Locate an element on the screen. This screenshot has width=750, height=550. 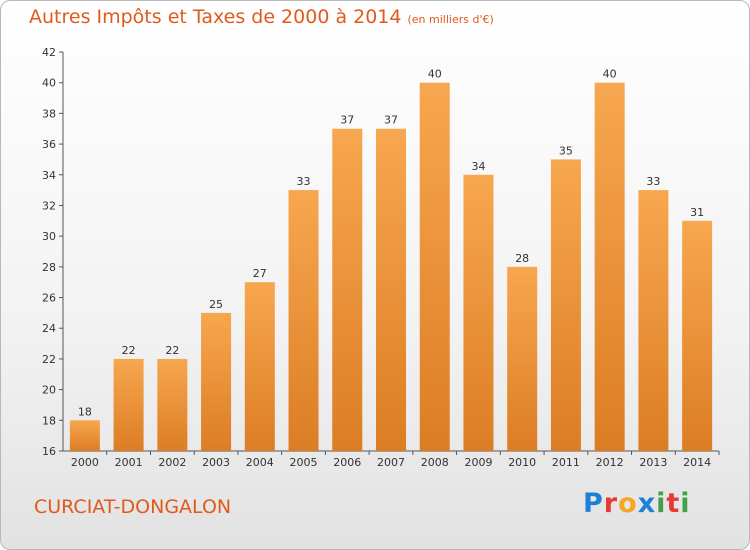
proxiti-logo: Proxiti is located at coordinates (637, 503).